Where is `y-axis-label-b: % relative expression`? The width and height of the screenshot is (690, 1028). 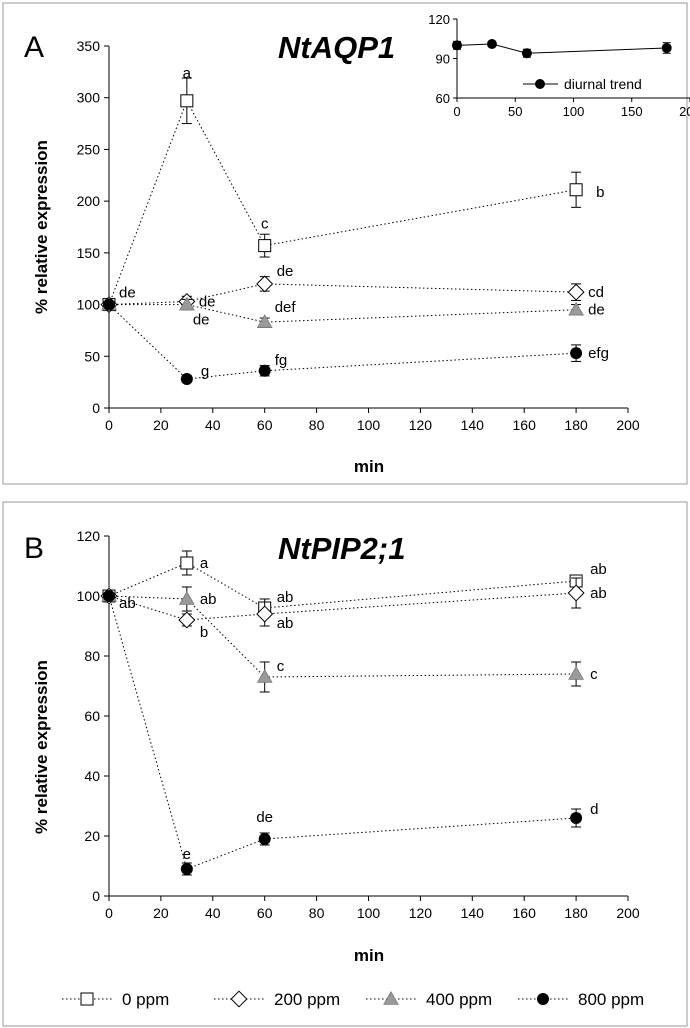 y-axis-label-b: % relative expression is located at coordinates (41, 747).